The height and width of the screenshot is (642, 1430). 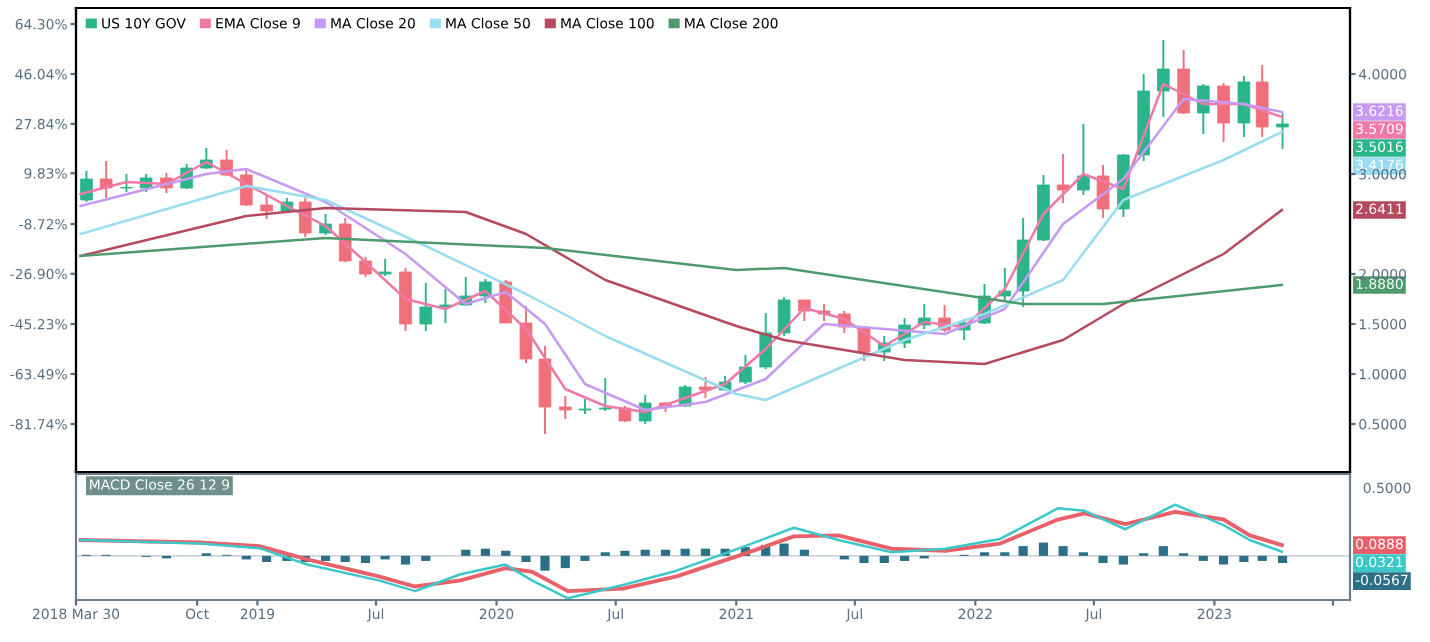 What do you see at coordinates (681, 271) in the screenshot?
I see `line-series` at bounding box center [681, 271].